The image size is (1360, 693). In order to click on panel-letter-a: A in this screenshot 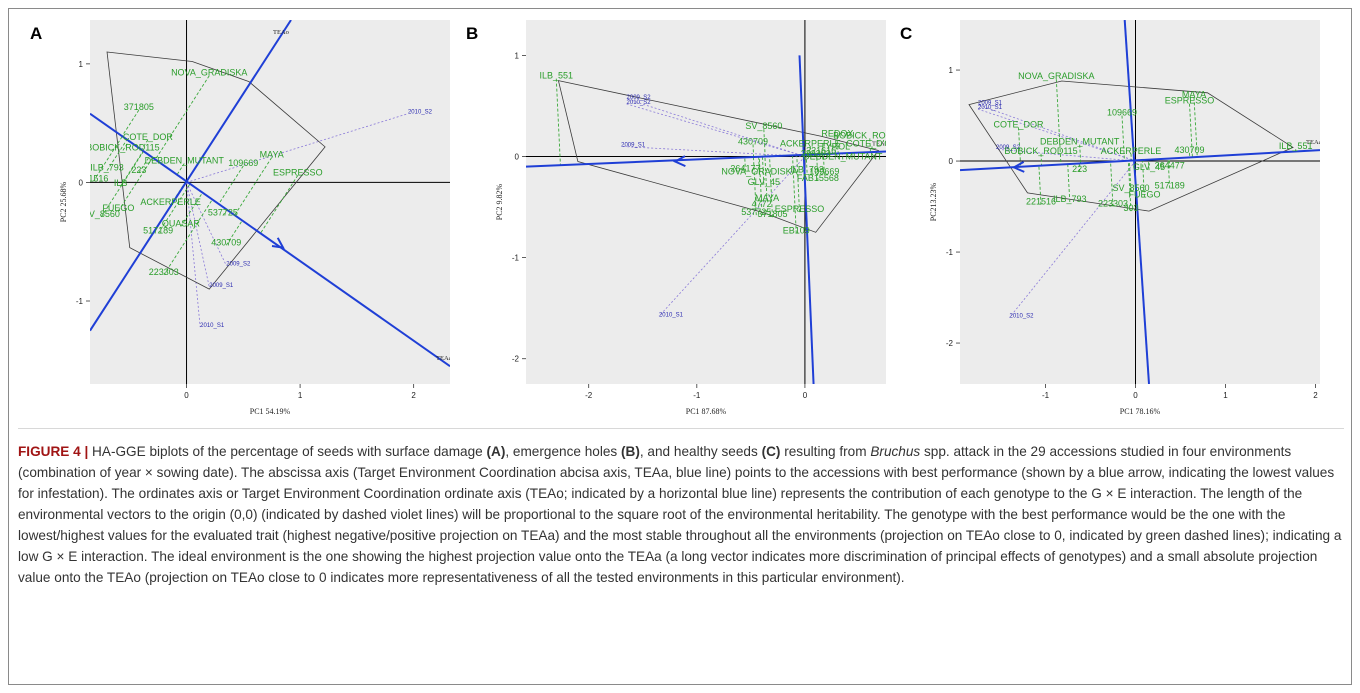, I will do `click(36, 33)`.